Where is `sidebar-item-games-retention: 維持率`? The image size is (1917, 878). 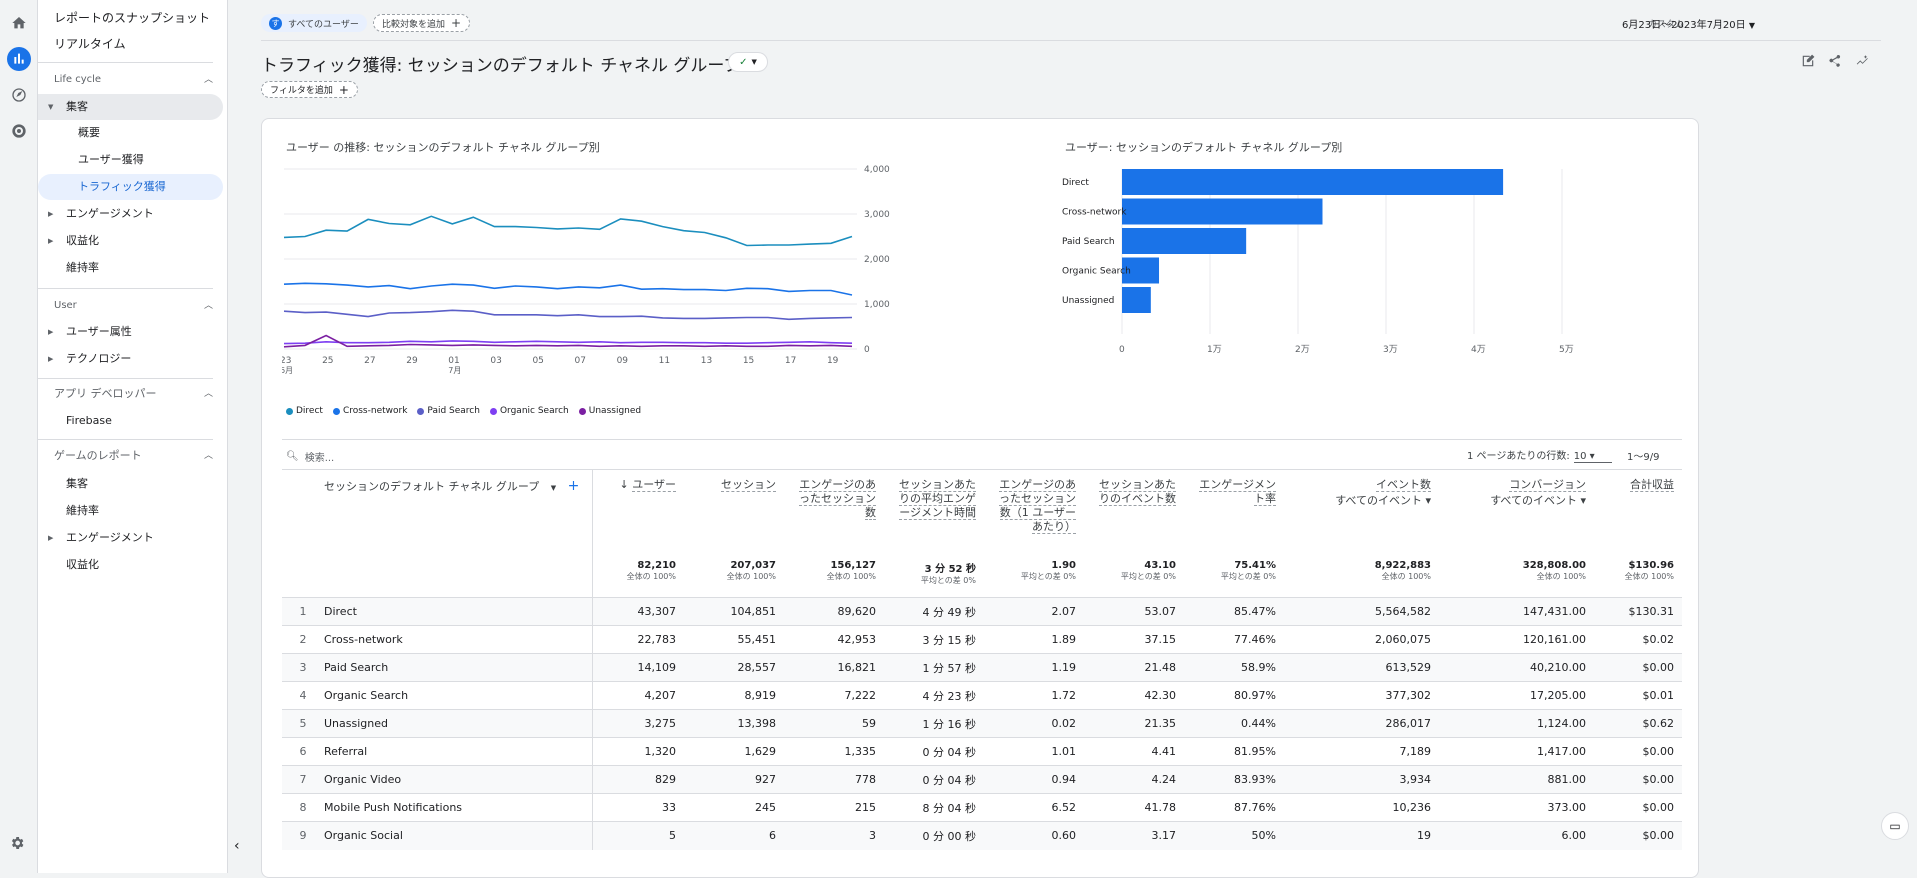
sidebar-item-games-retention: 維持率 is located at coordinates (82, 510).